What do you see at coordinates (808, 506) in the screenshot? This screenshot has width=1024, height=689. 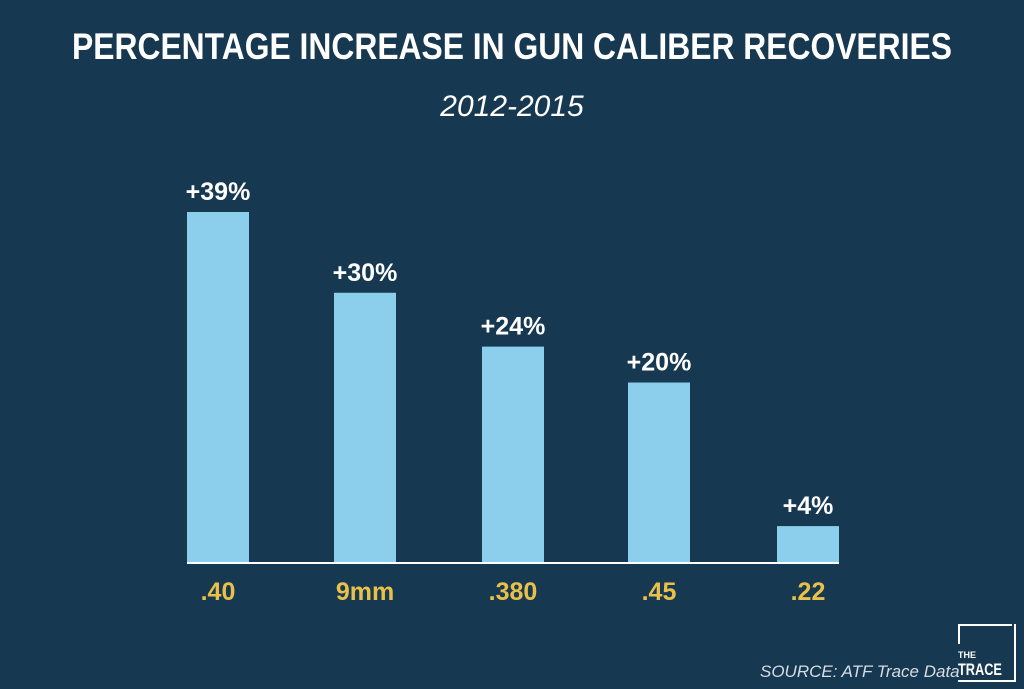 I see `data-label: +4%` at bounding box center [808, 506].